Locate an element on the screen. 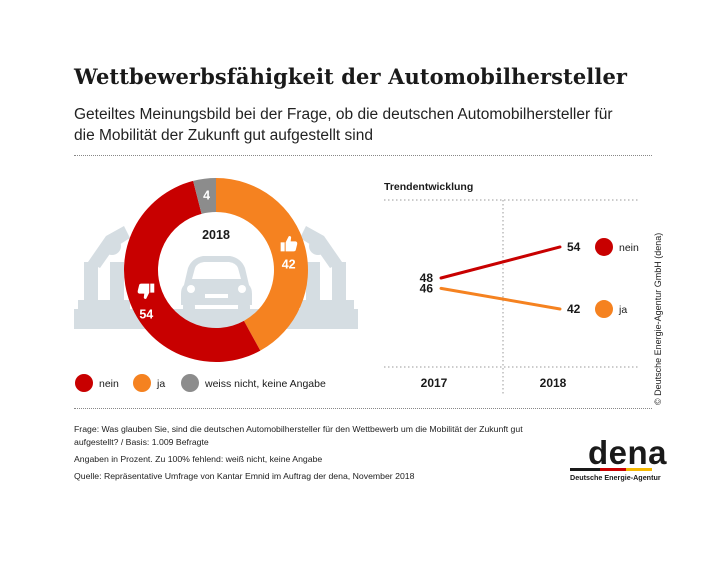 This screenshot has width=710, height=584. donut-center: 2018 is located at coordinates (216, 270).